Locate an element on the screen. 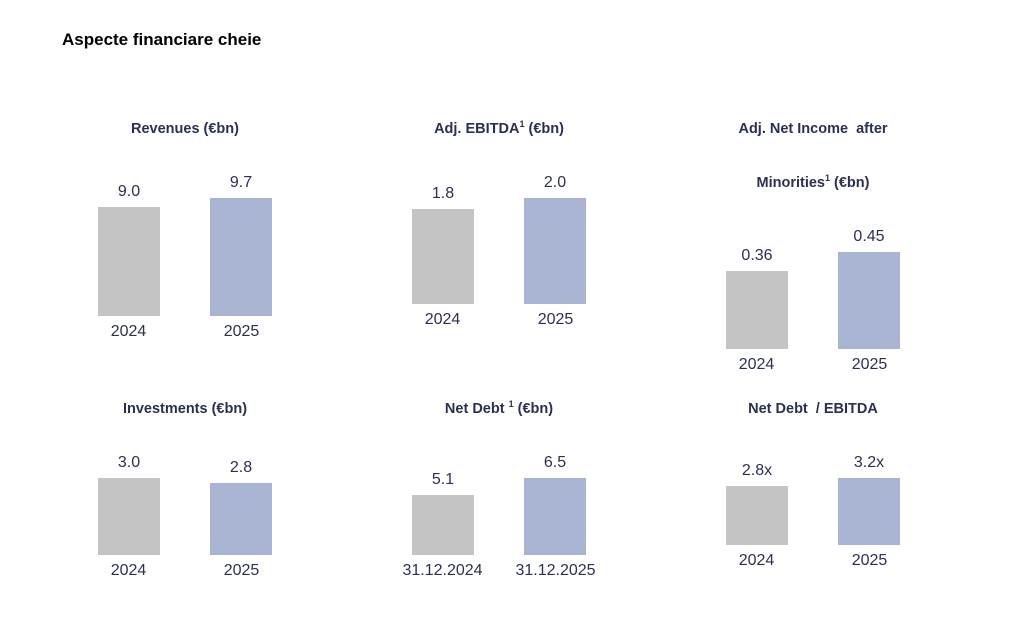 Image resolution: width=1024 pixels, height=628 pixels. plot-area: 5.1 6.5 is located at coordinates (499, 504).